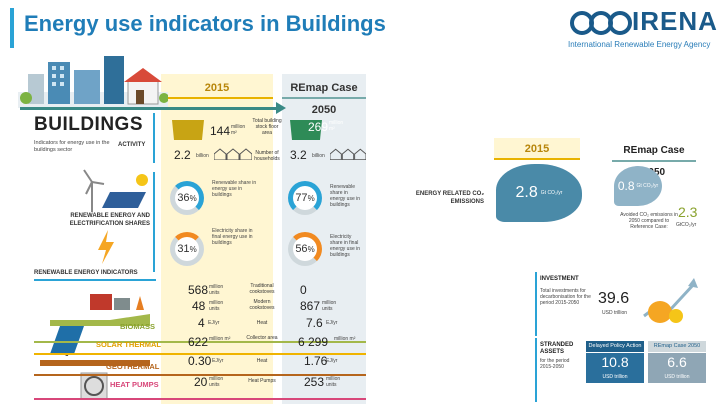 This screenshot has height=404, width=720. I want to click on row-2050-value: 0, so click(303, 290).